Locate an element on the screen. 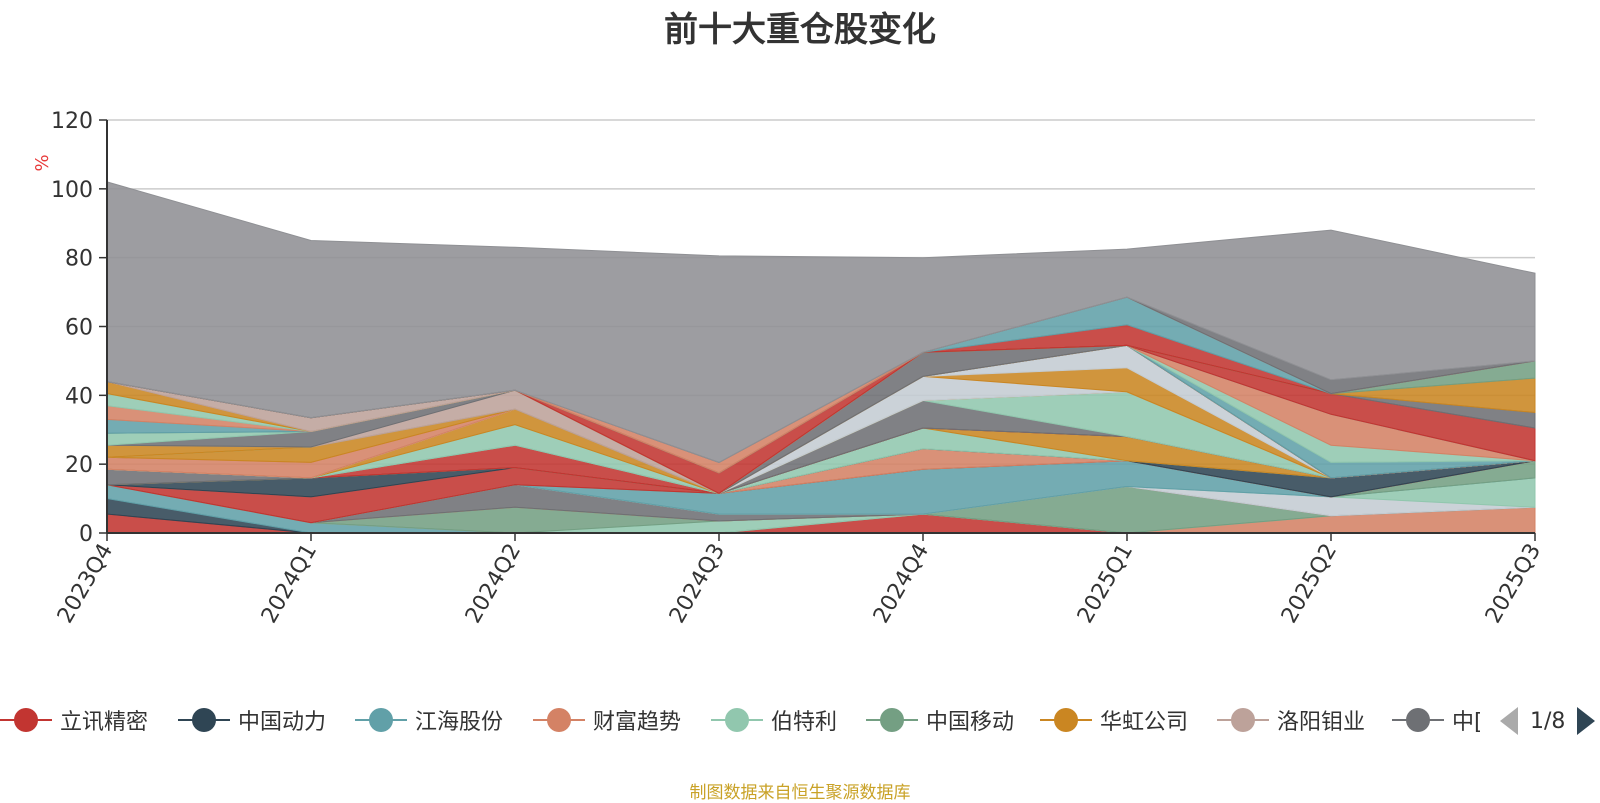 This screenshot has width=1600, height=803. legend-item: 财富趋势 is located at coordinates (607, 720).